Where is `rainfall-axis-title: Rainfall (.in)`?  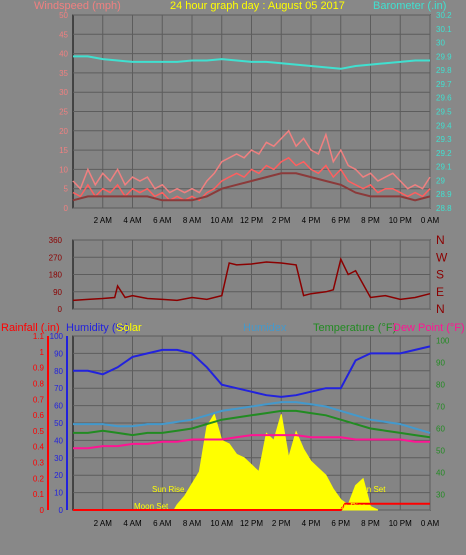 rainfall-axis-title: Rainfall (.in) is located at coordinates (30, 328).